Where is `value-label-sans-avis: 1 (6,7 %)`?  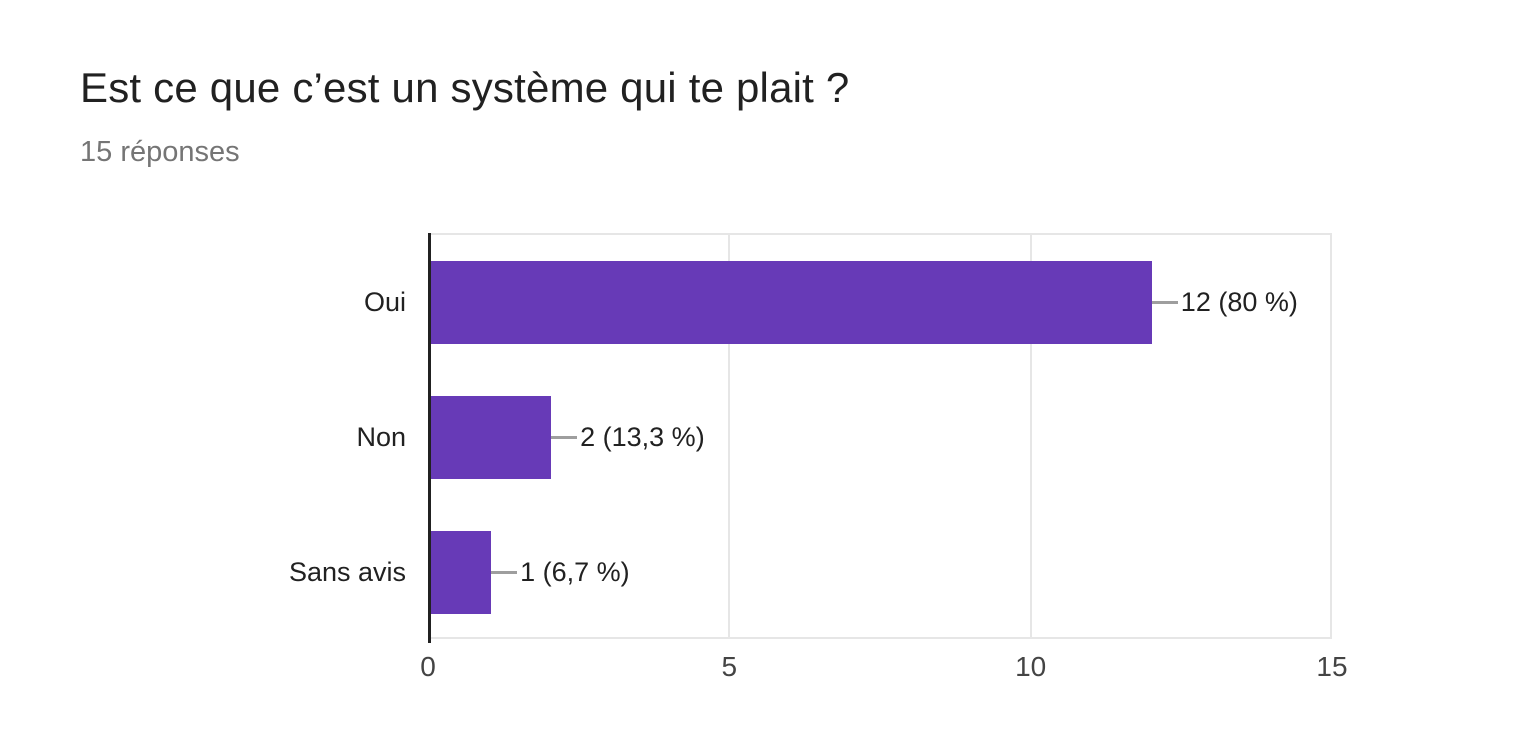 value-label-sans-avis: 1 (6,7 %) is located at coordinates (575, 572).